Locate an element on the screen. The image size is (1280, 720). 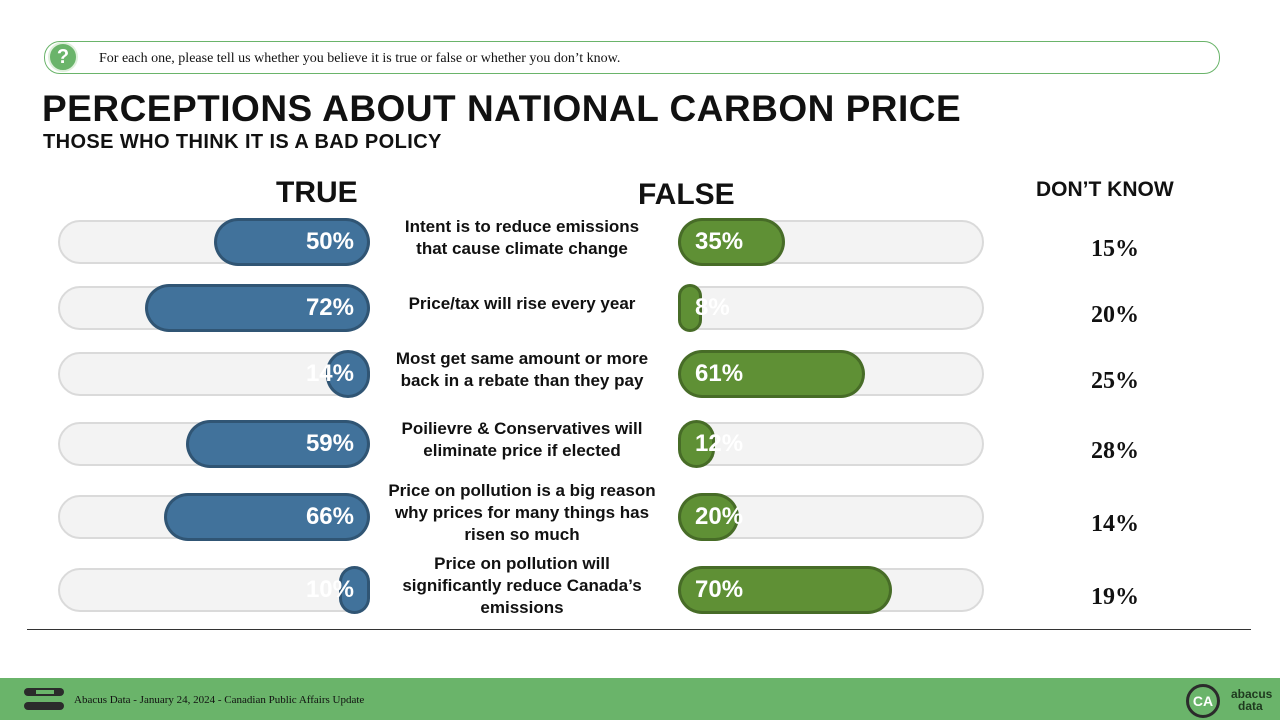
data-label: 66% is located at coordinates (329, 516).